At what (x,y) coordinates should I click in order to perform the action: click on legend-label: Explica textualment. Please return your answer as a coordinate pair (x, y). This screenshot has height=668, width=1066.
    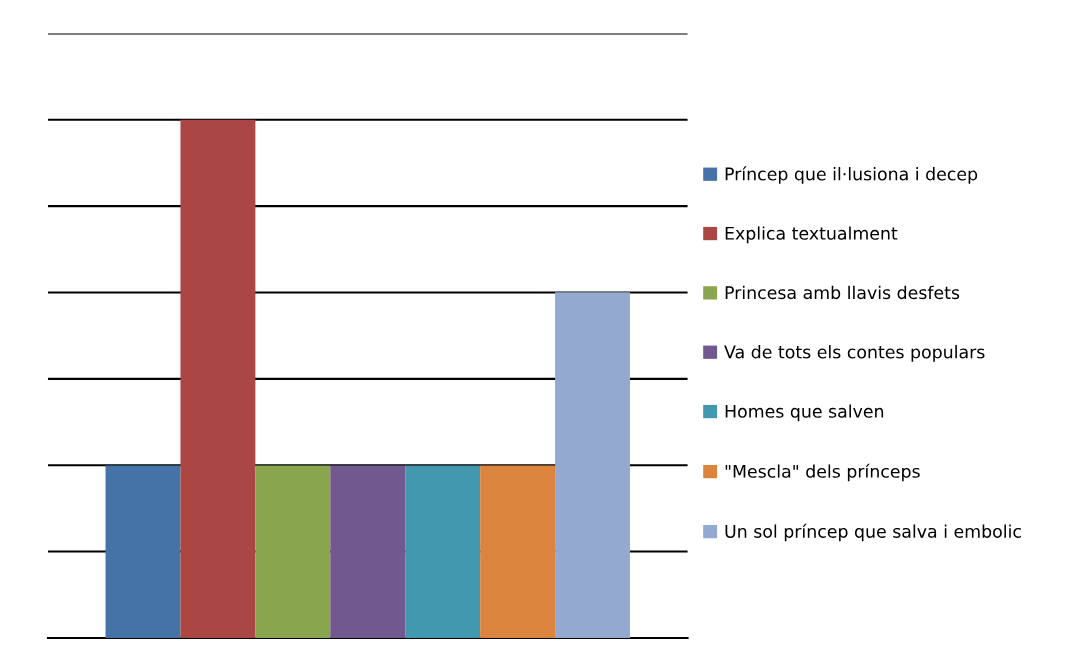
    Looking at the image, I should click on (811, 235).